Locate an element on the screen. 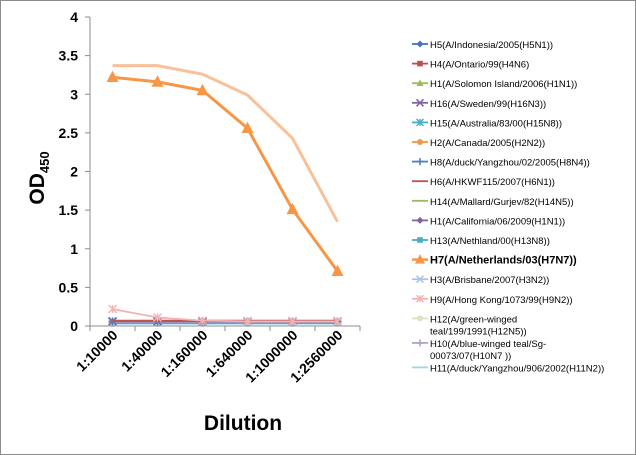 The image size is (636, 455). legend-item-7: H6(A/HKWF115/2007(H6N1)) is located at coordinates (483, 182).